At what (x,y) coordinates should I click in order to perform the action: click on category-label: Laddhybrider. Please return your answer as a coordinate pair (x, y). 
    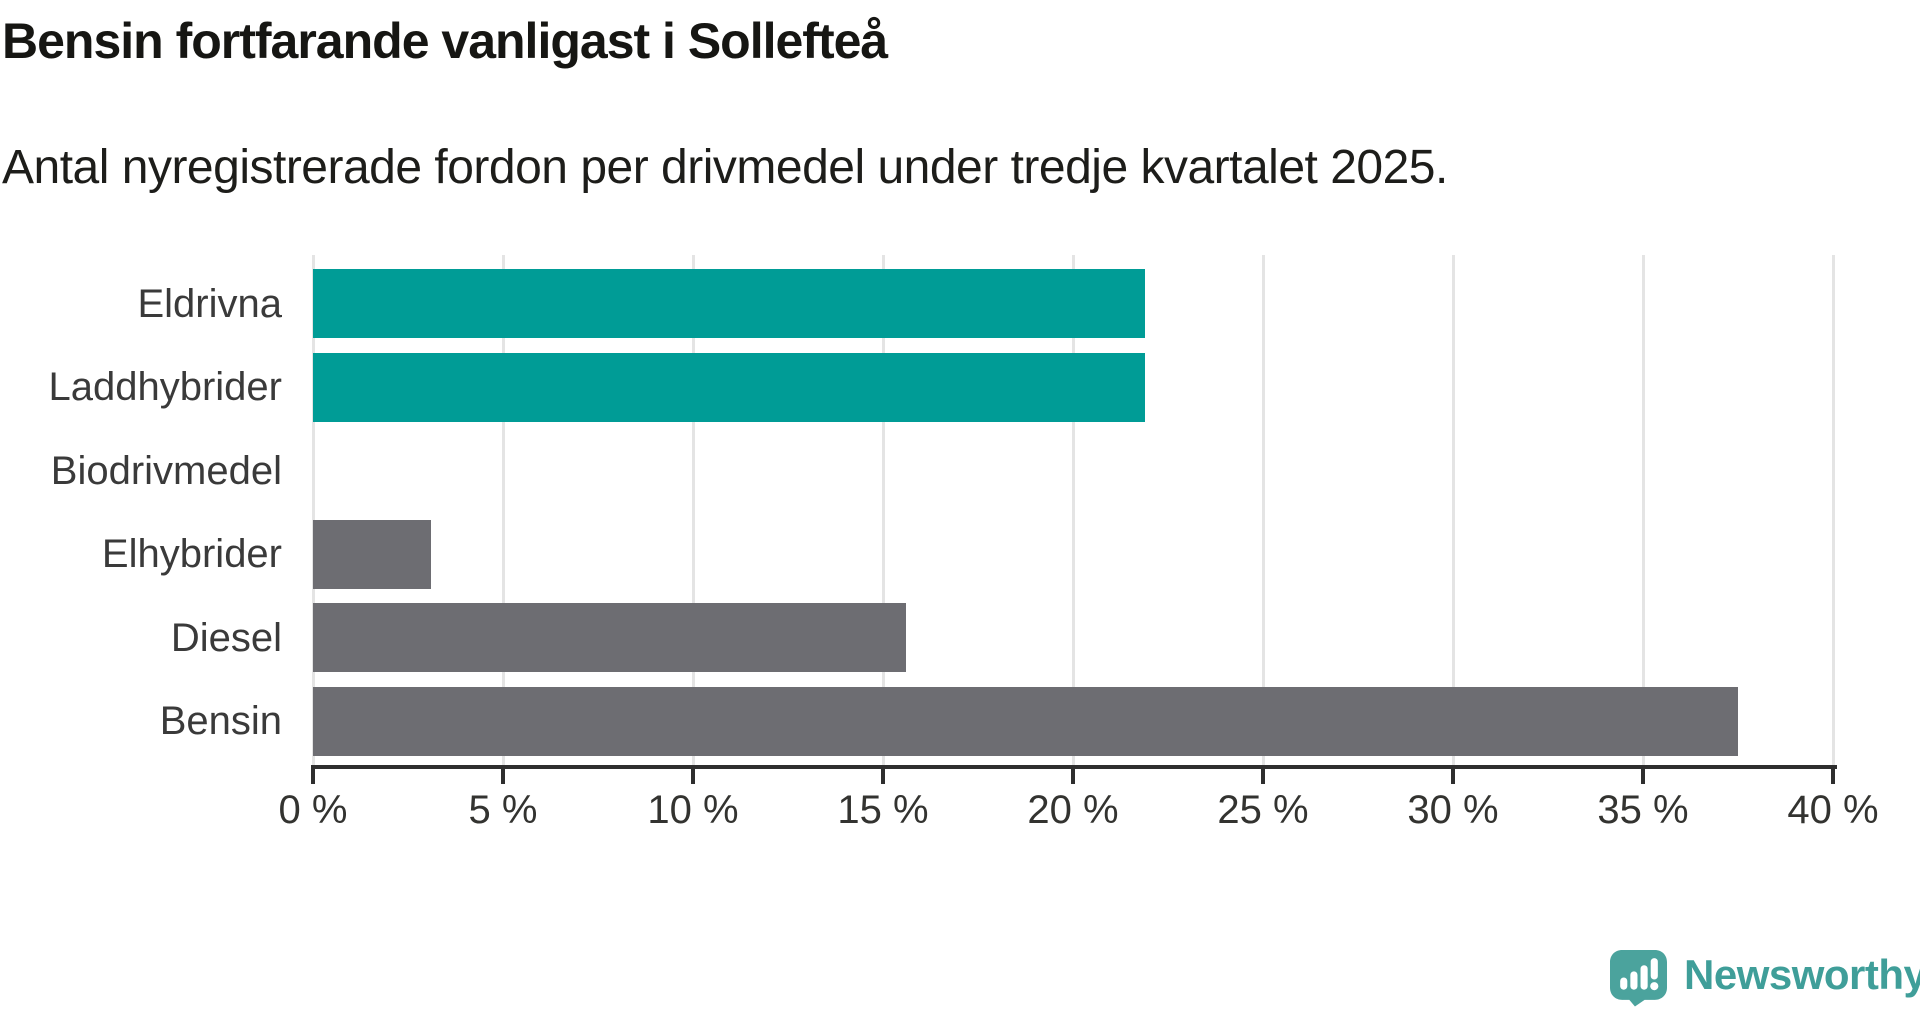
    Looking at the image, I should click on (165, 387).